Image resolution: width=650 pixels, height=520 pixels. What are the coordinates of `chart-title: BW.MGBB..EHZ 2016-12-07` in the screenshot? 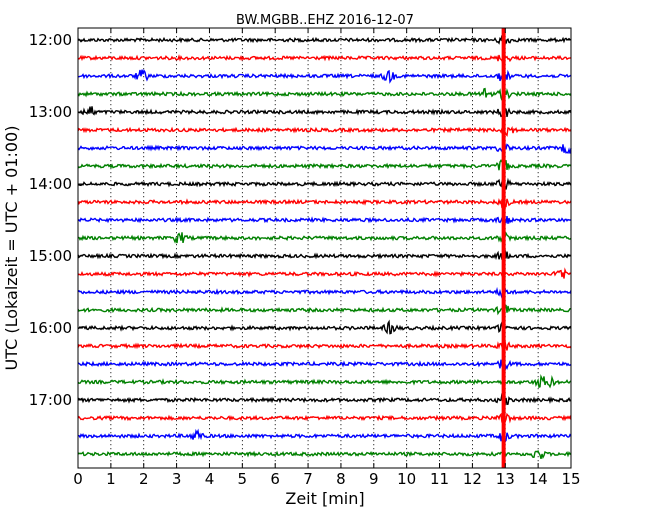 It's located at (325, 20).